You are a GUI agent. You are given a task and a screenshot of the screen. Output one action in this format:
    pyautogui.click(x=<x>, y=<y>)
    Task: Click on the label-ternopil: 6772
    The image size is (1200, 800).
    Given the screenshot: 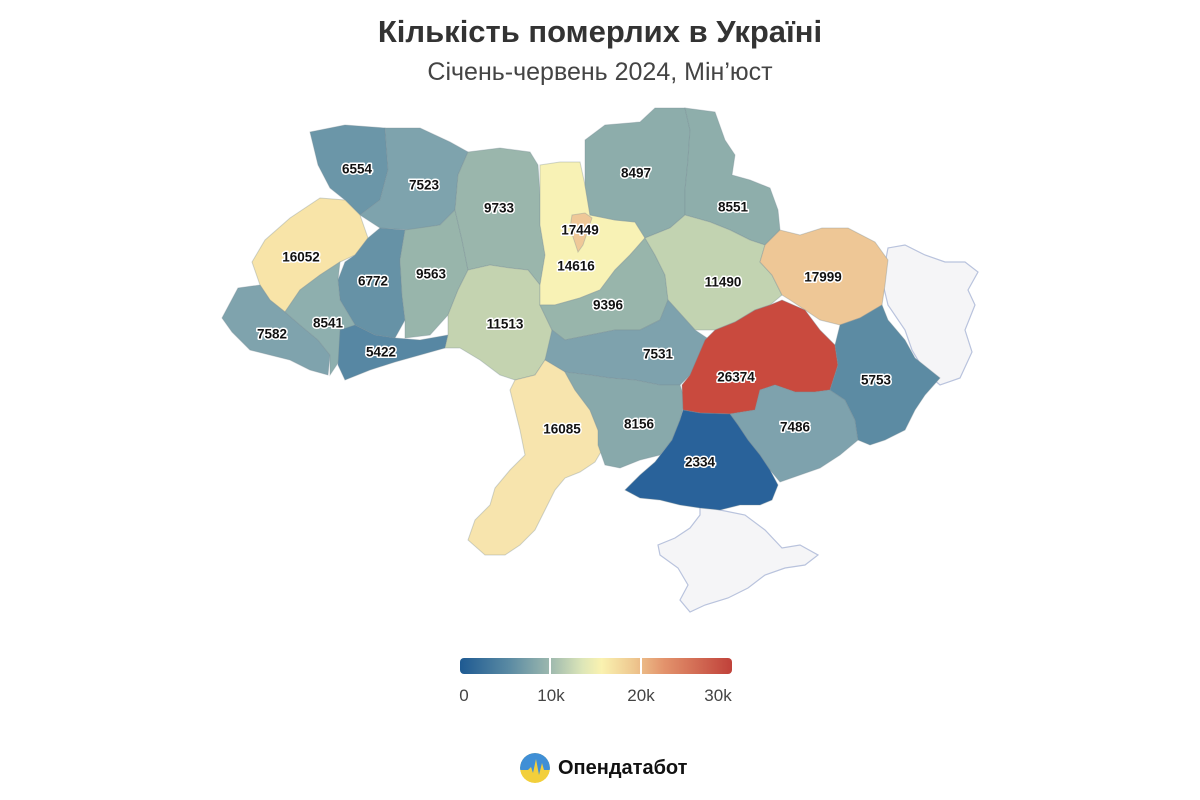 What is the action you would take?
    pyautogui.click(x=373, y=281)
    